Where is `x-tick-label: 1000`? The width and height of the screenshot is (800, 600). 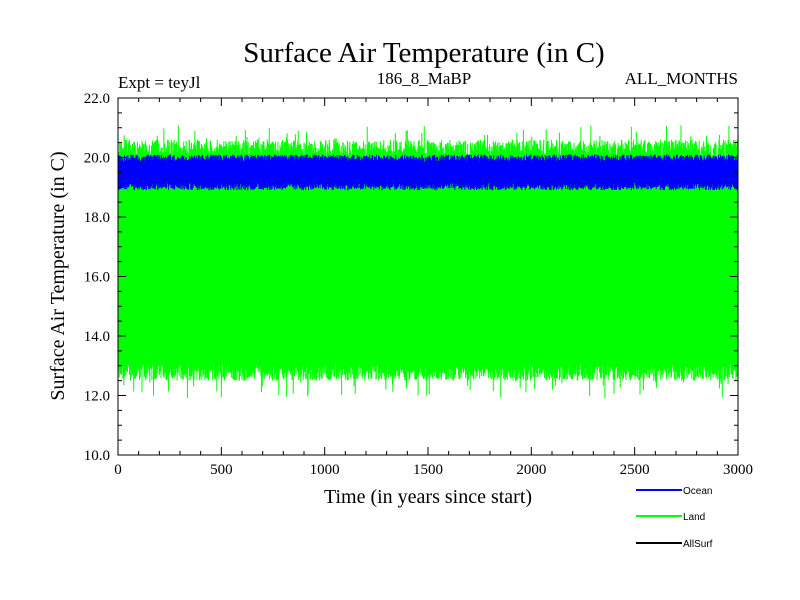
x-tick-label: 1000 is located at coordinates (325, 470).